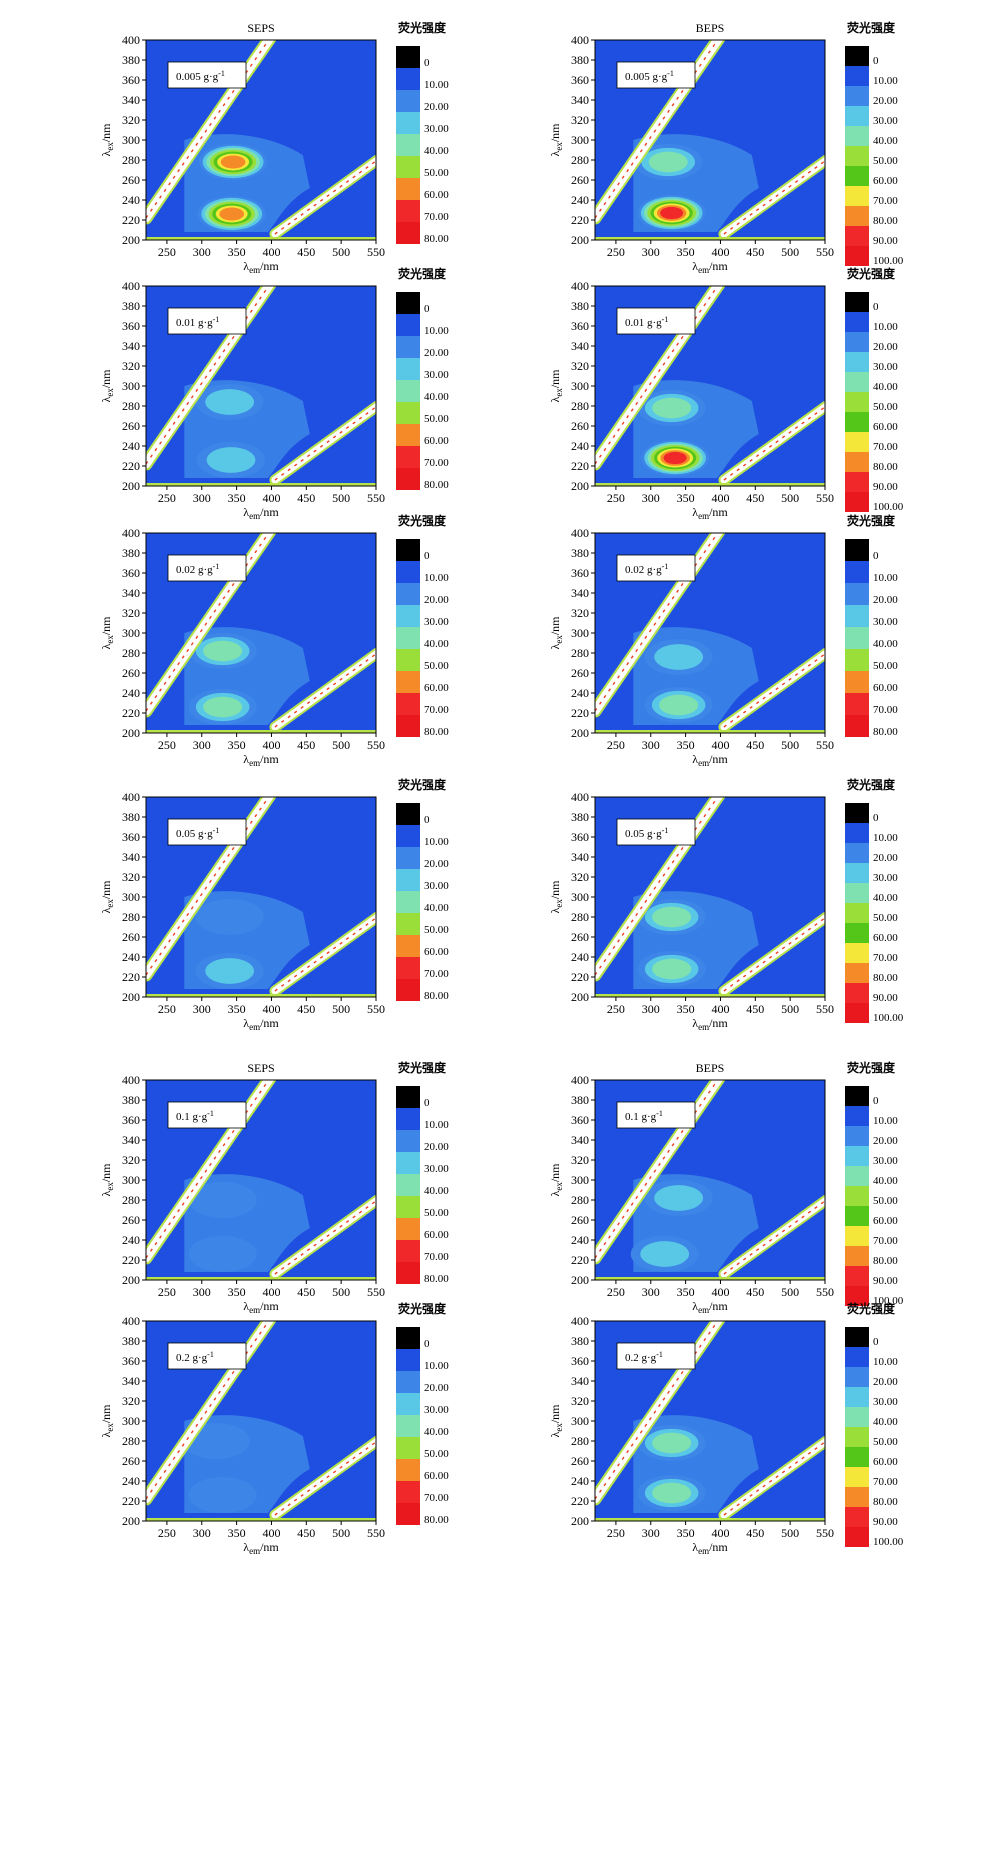  I want to click on y-tick-label: 360, so click(580, 80).